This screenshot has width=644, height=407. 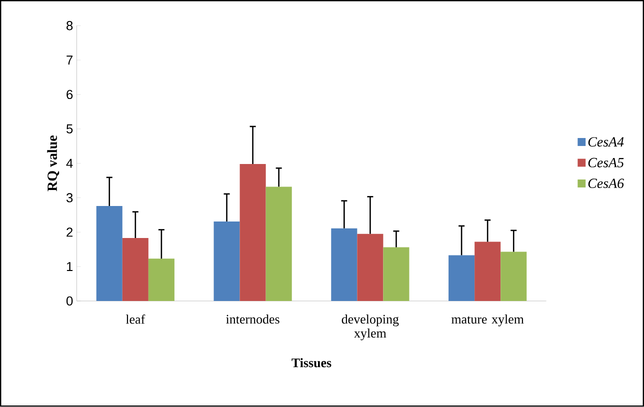 What do you see at coordinates (606, 163) in the screenshot?
I see `legend-label: CesA5` at bounding box center [606, 163].